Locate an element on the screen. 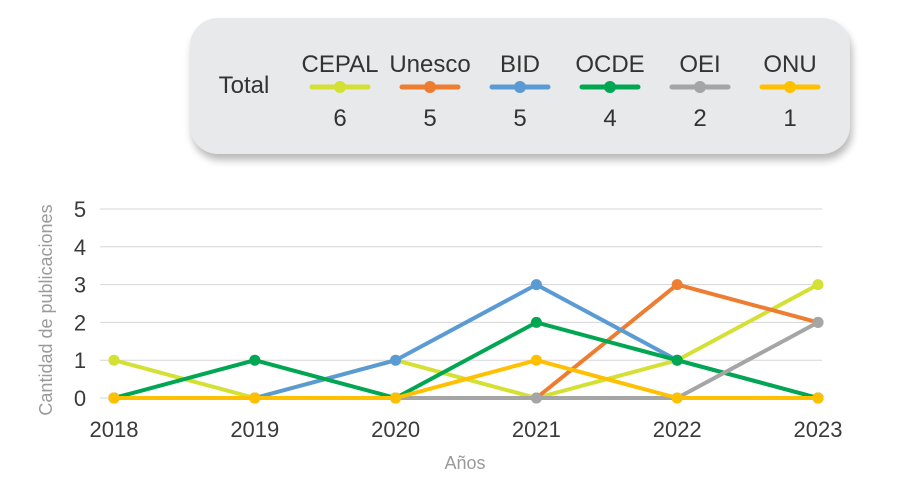  legend-item-ocde: OCDE 4 is located at coordinates (609, 91).